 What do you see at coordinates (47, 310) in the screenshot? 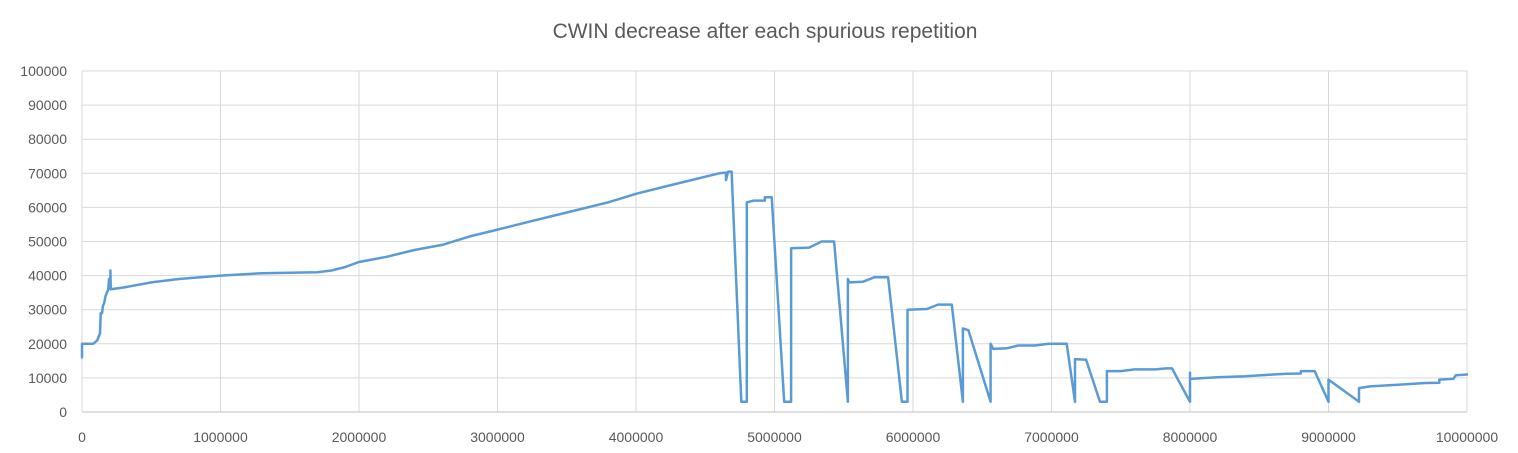
I see `y-tick-label: 30000` at bounding box center [47, 310].